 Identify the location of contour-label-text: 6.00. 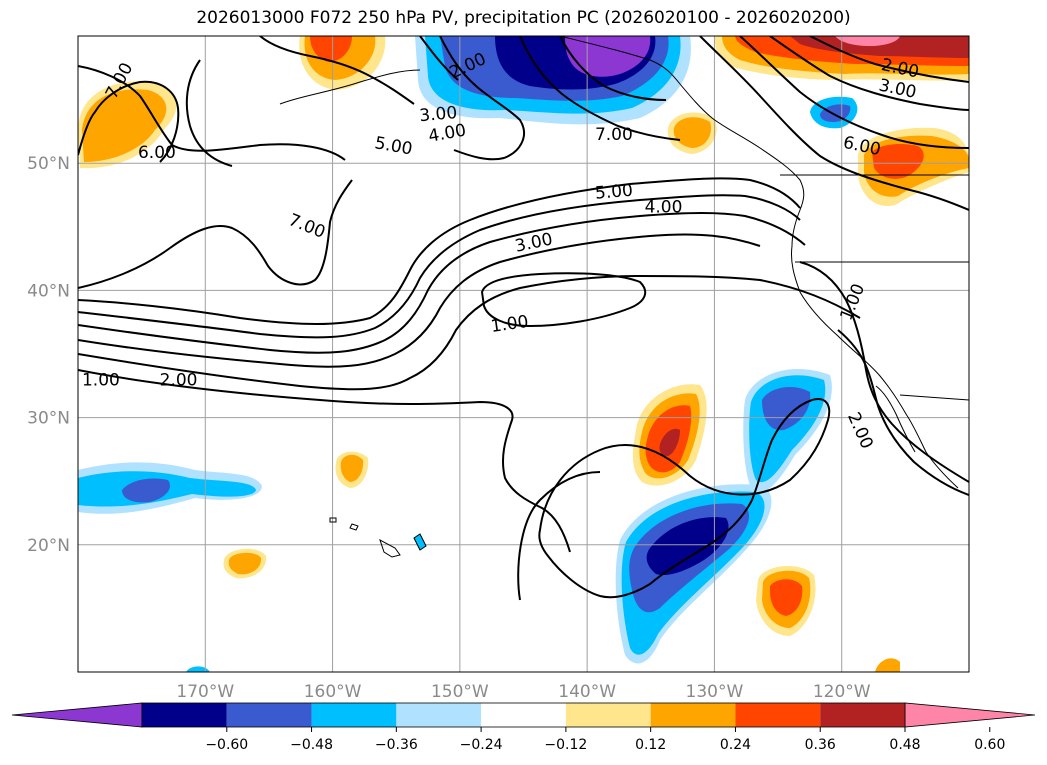
(157, 153).